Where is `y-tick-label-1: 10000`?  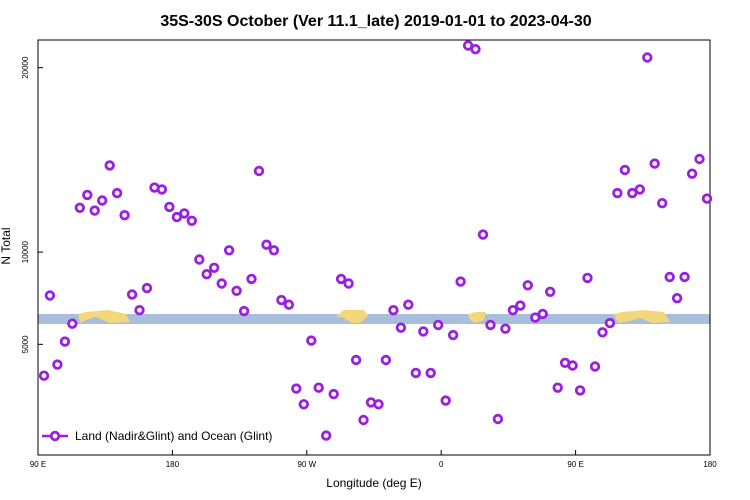 y-tick-label-1: 10000 is located at coordinates (25, 251).